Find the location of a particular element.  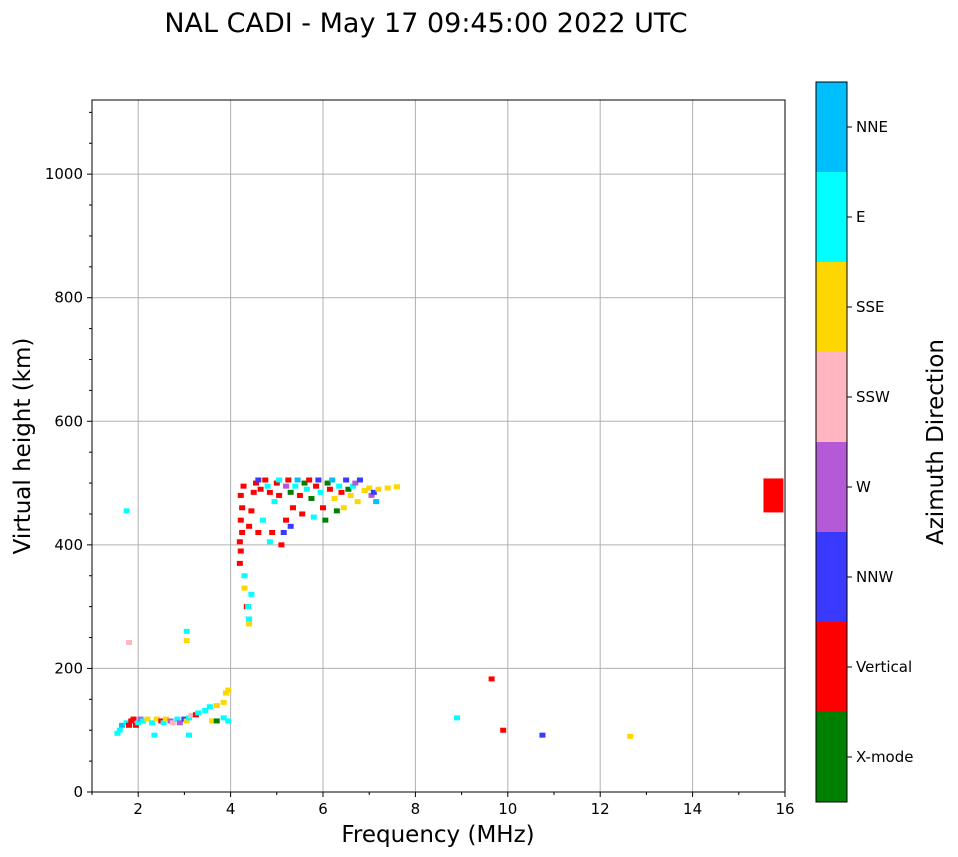

x-tick-label: 8 is located at coordinates (416, 809).